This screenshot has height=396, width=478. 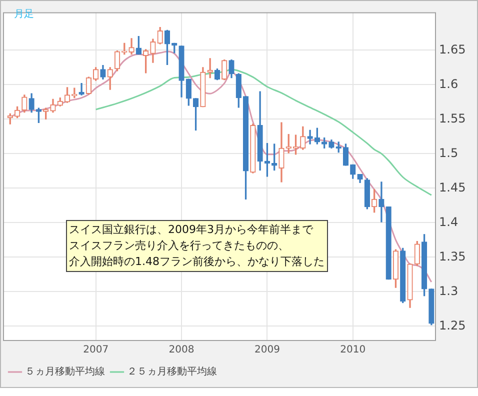 What do you see at coordinates (452, 49) in the screenshot?
I see `y-tick-label: 1.65` at bounding box center [452, 49].